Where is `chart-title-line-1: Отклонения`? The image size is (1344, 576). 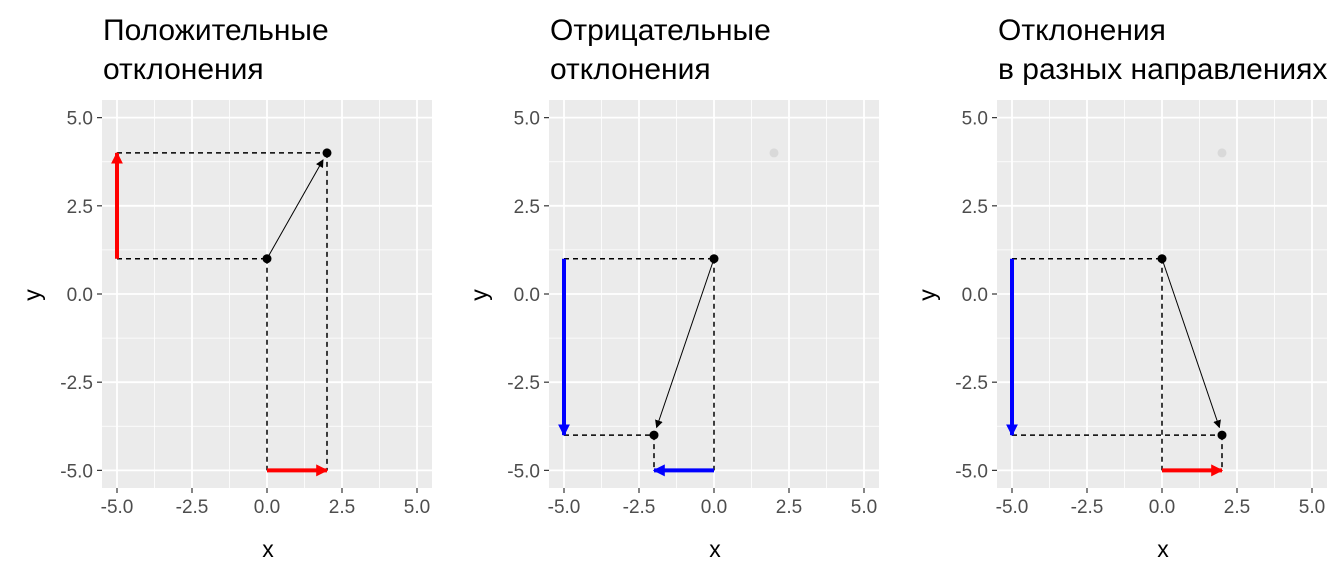
chart-title-line-1: Отклонения is located at coordinates (1082, 30).